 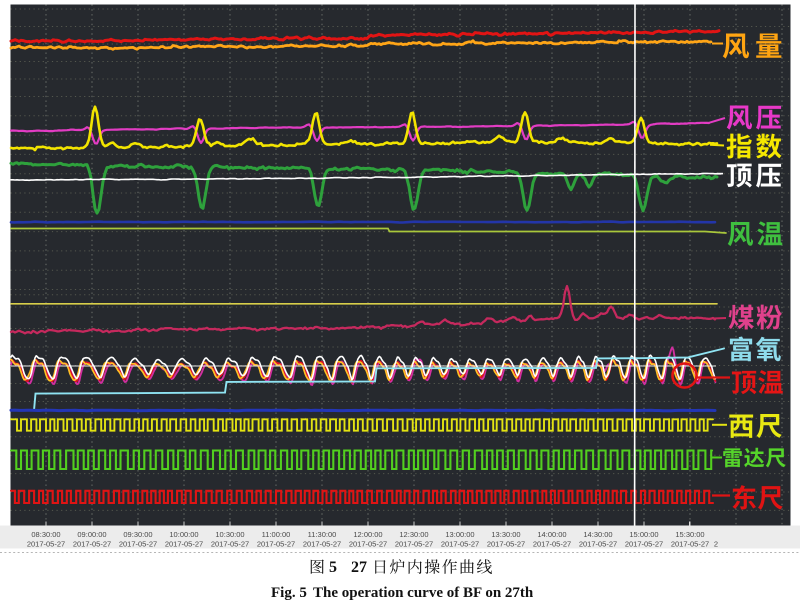 What do you see at coordinates (459, 534) in the screenshot?
I see `svg-text: 13:00:00` at bounding box center [459, 534].